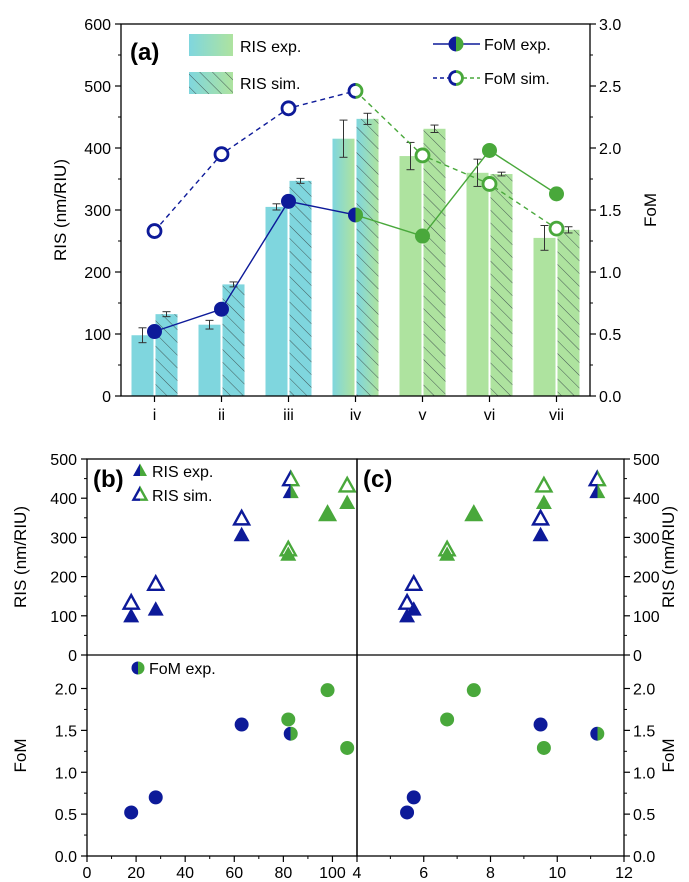 This screenshot has height=882, width=689. Describe the element at coordinates (254, 161) in the screenshot. I see `fom-sim-line-blue` at that location.